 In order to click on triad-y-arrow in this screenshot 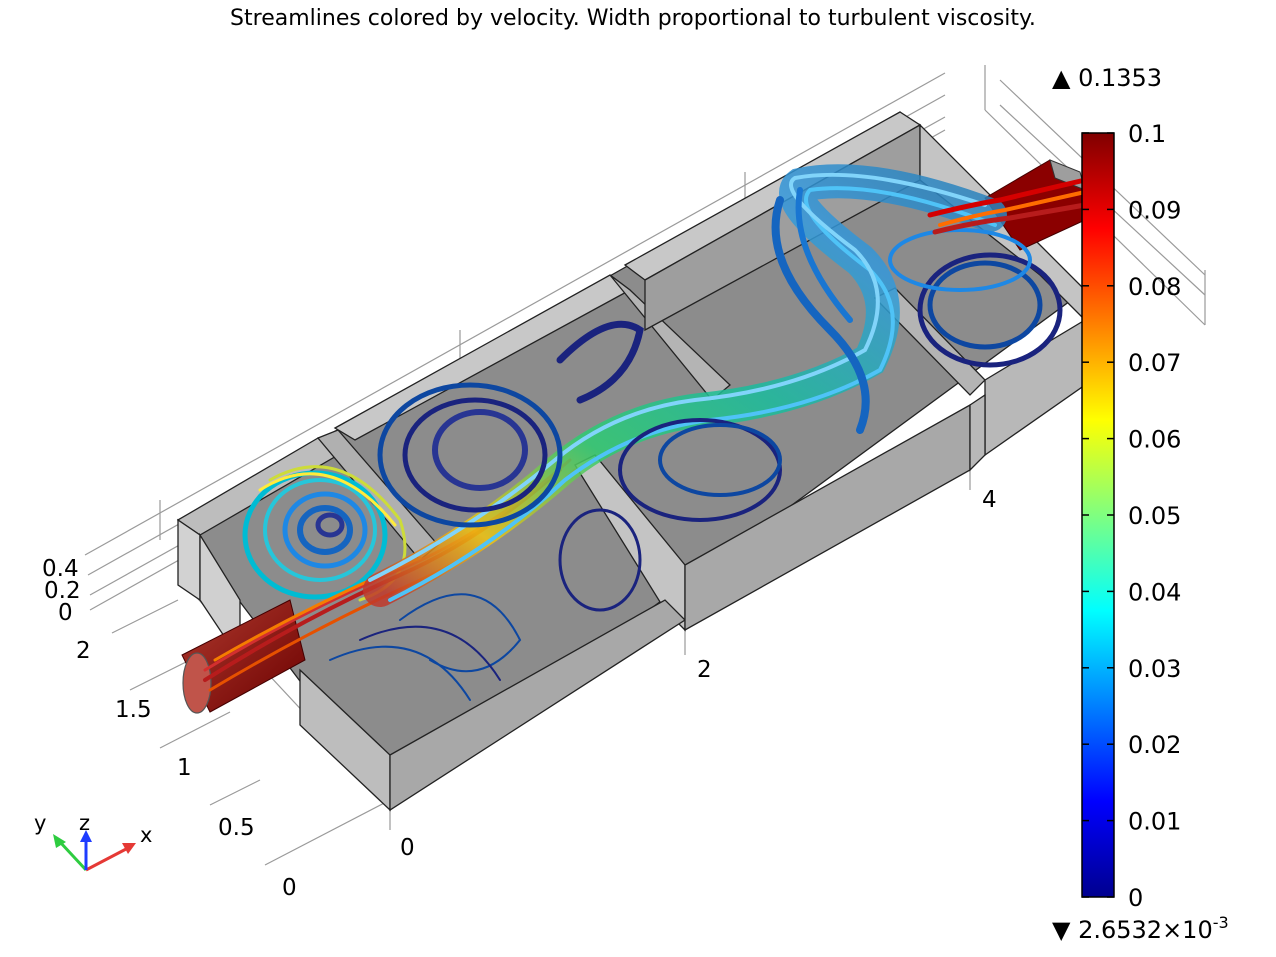, I will do `click(73, 856)`.